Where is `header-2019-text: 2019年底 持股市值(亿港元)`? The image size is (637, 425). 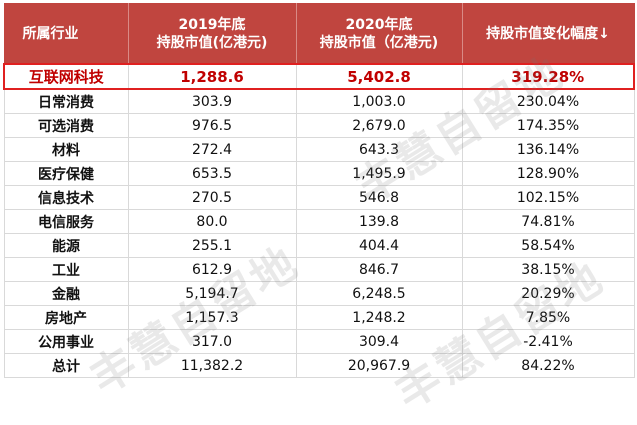
header-2019-text: 2019年底 持股市值(亿港元) is located at coordinates (212, 33).